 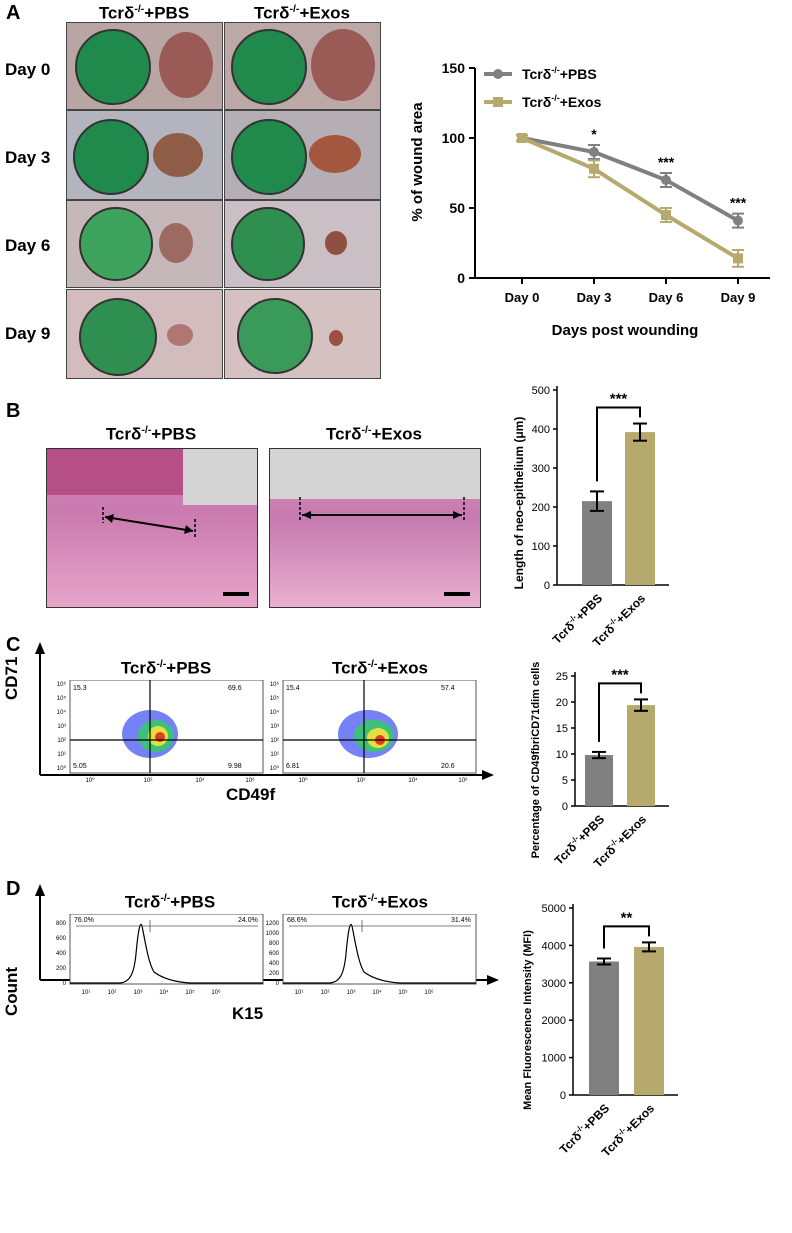 What do you see at coordinates (619, 399) in the screenshot?
I see `significance-label: ***` at bounding box center [619, 399].